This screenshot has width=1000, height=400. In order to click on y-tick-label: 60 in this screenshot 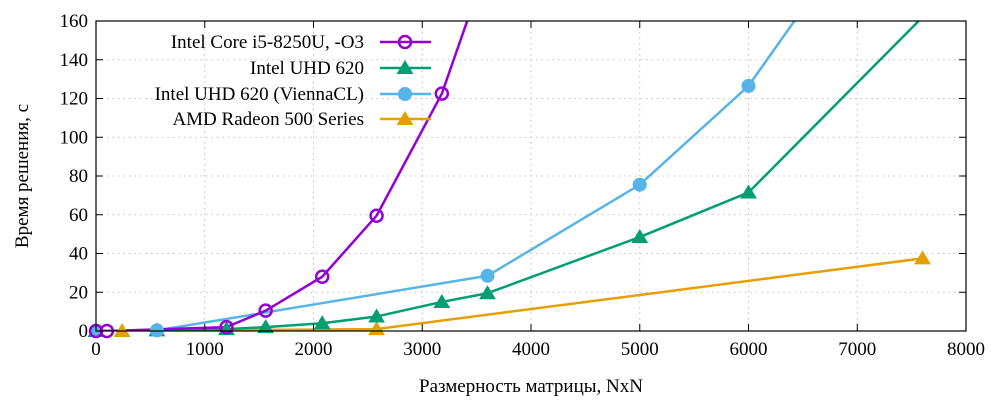, I will do `click(78, 215)`.